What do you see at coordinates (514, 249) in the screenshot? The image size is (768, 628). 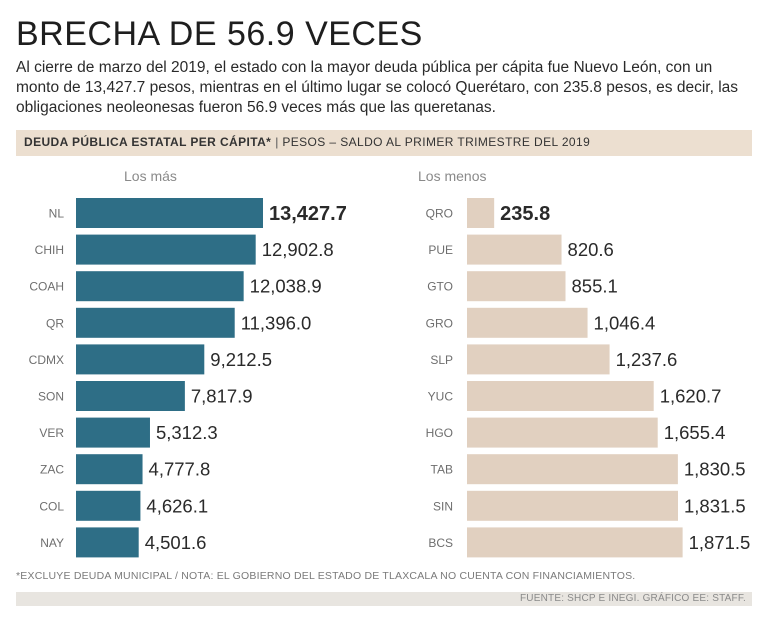 I see `bar-menos-pue` at bounding box center [514, 249].